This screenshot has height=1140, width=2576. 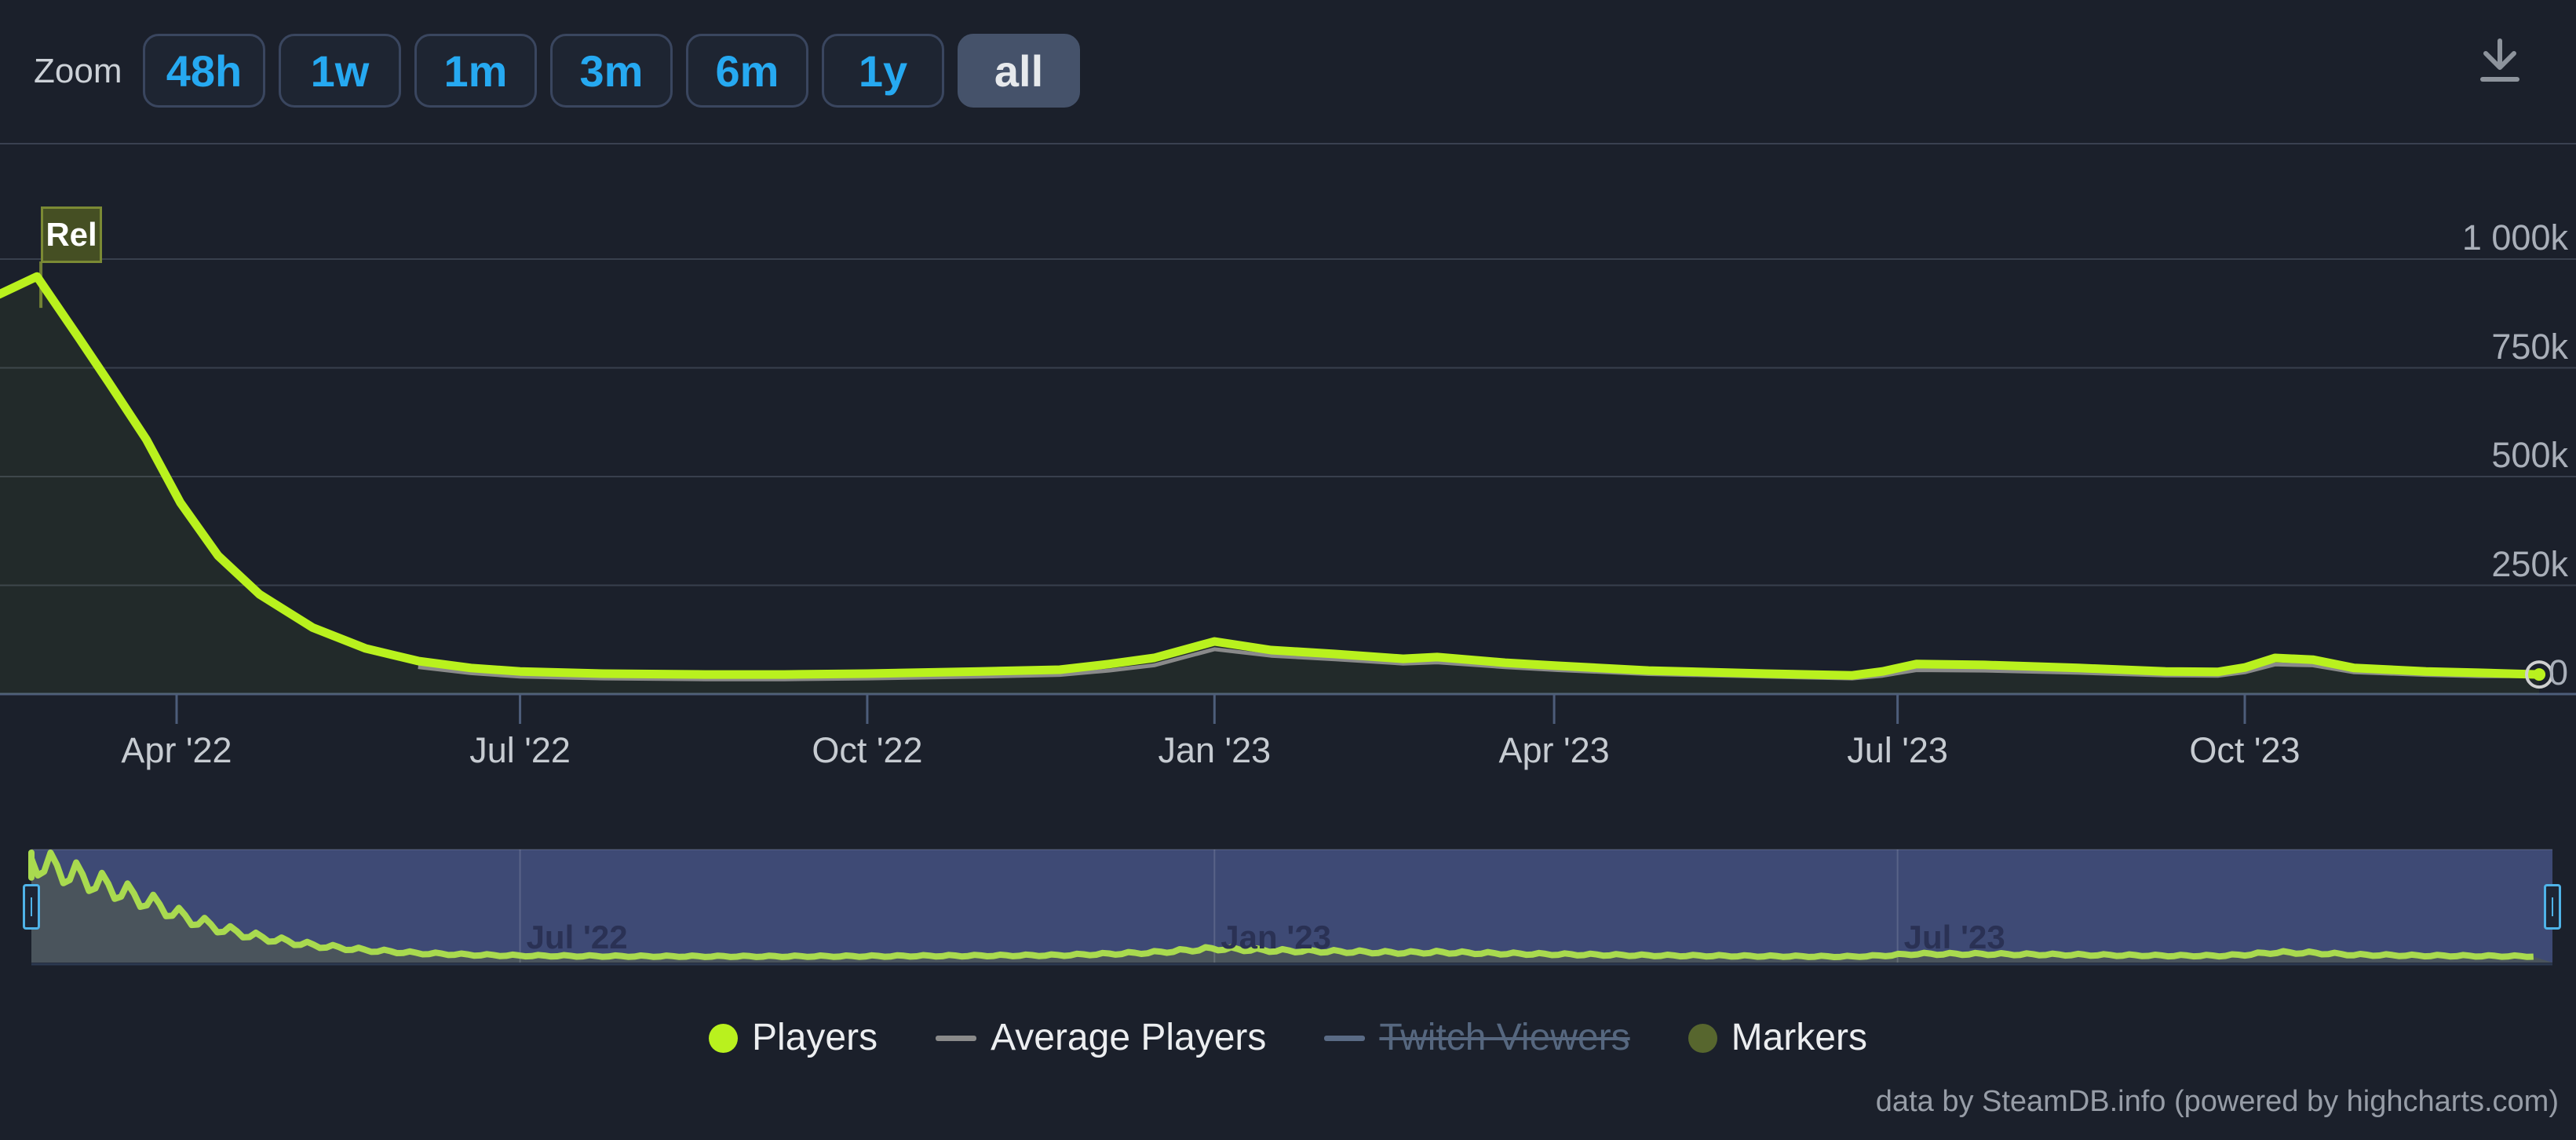 I want to click on legend-item-markers: Markers, so click(x=1777, y=1037).